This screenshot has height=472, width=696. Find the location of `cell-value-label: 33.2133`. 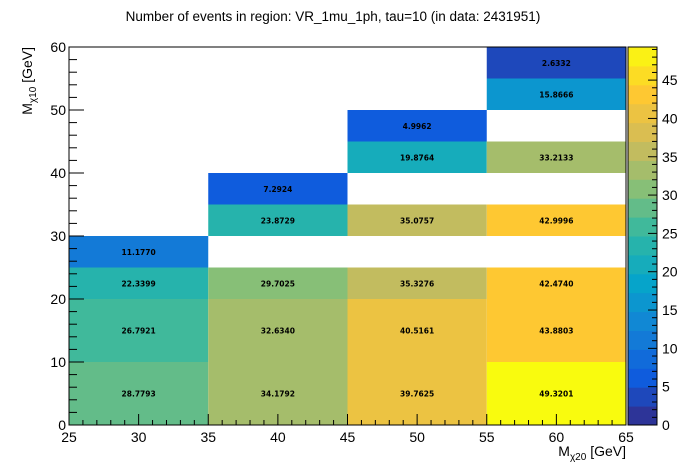

cell-value-label: 33.2133 is located at coordinates (556, 157).